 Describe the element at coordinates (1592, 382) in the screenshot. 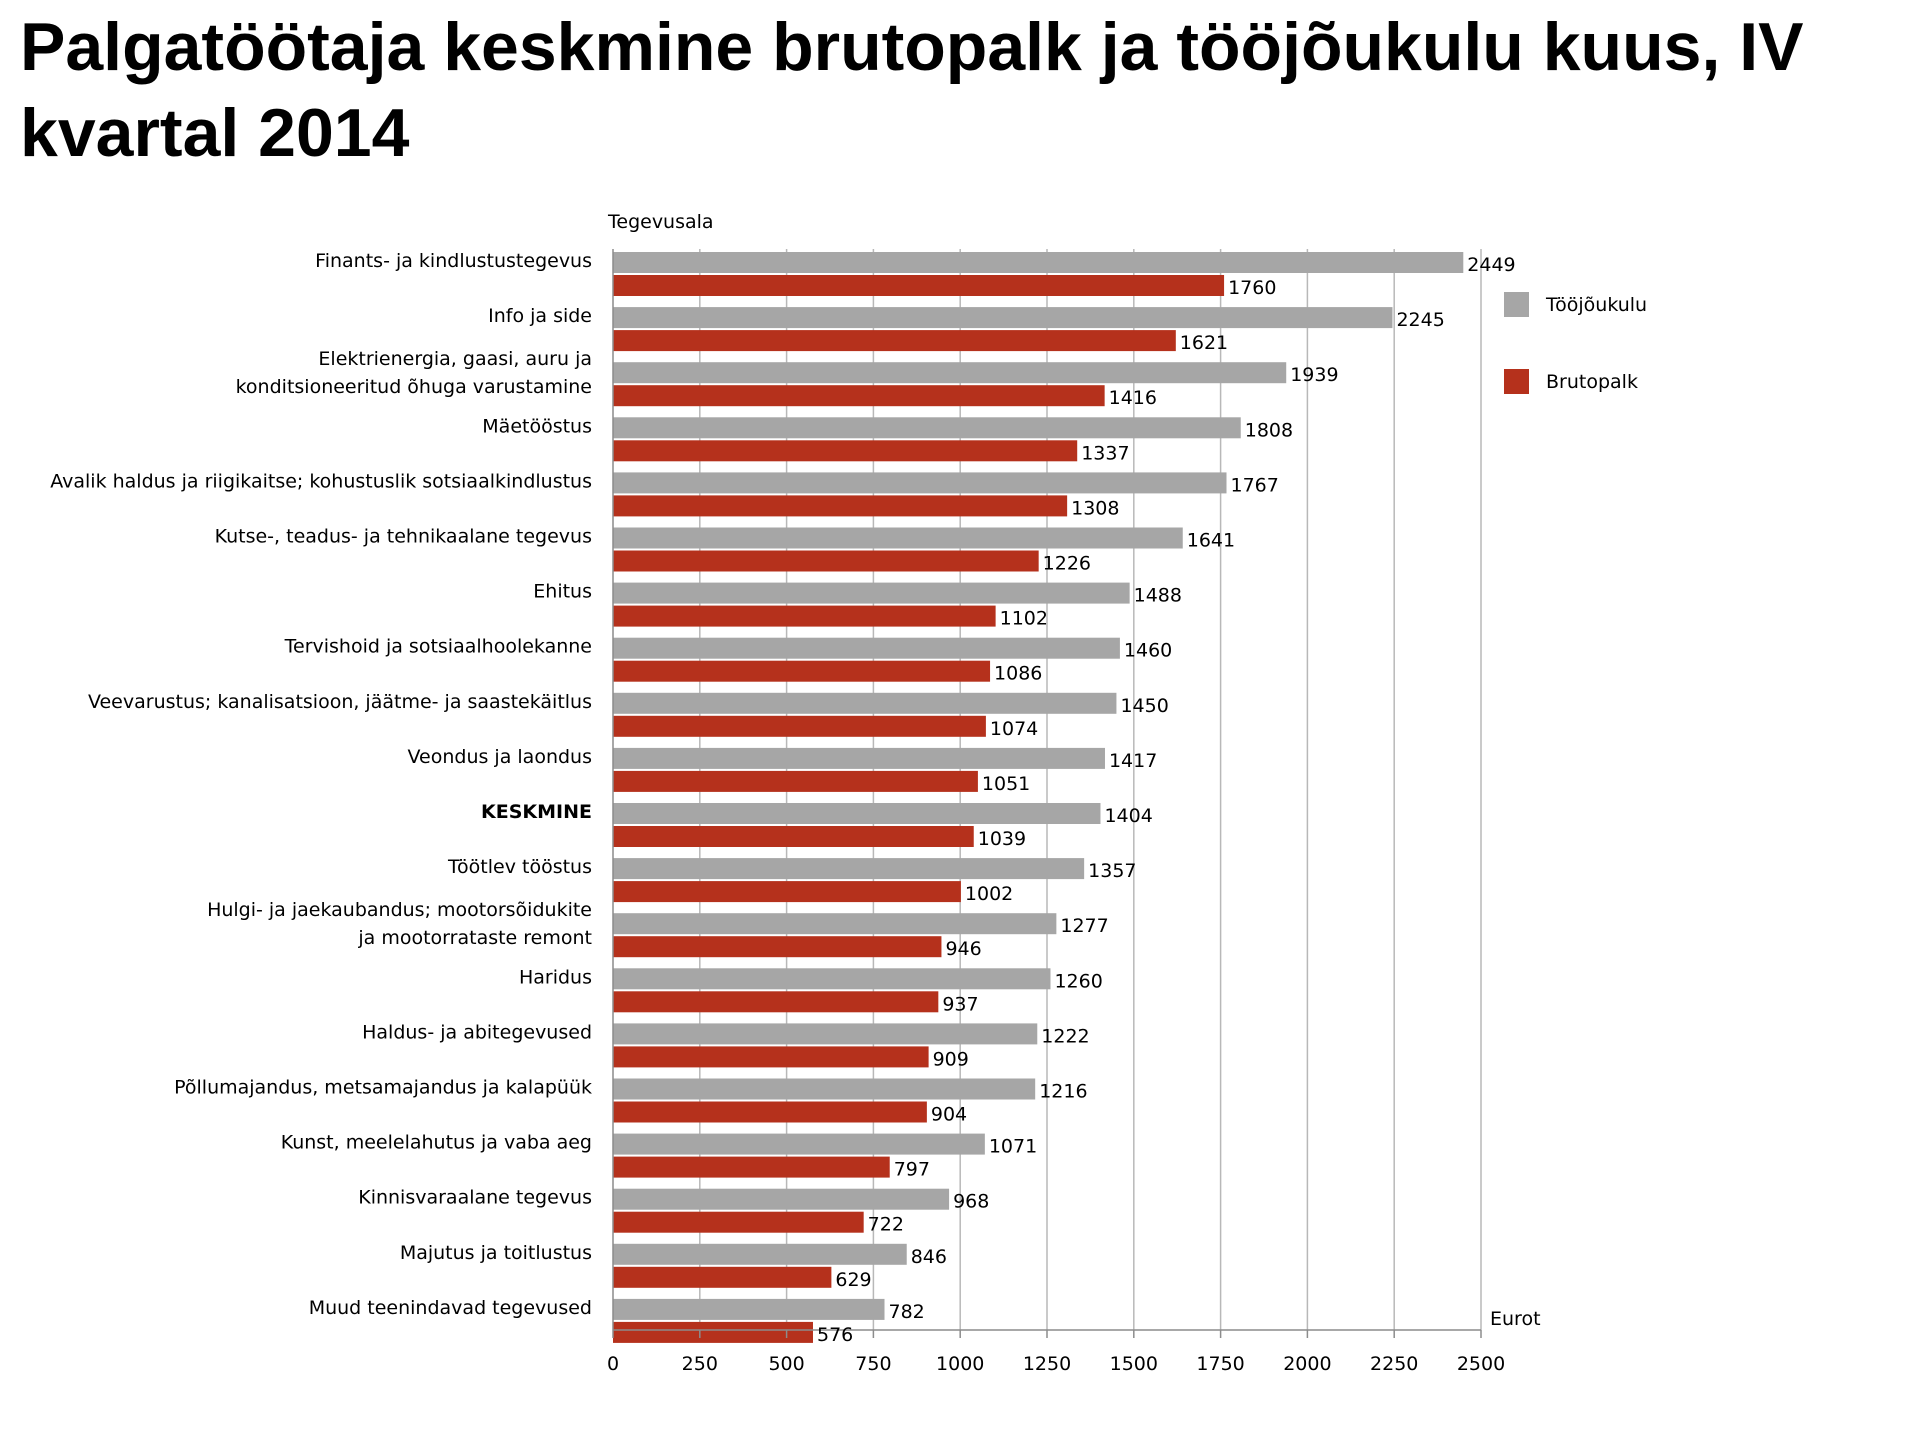

I see `legend-label-brutopalk: Brutopalk` at that location.